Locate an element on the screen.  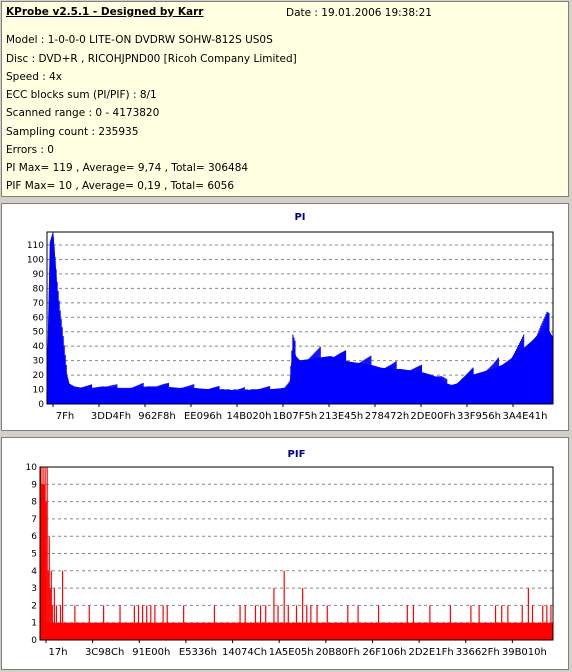
y-tick-label: 3 is located at coordinates (34, 589).